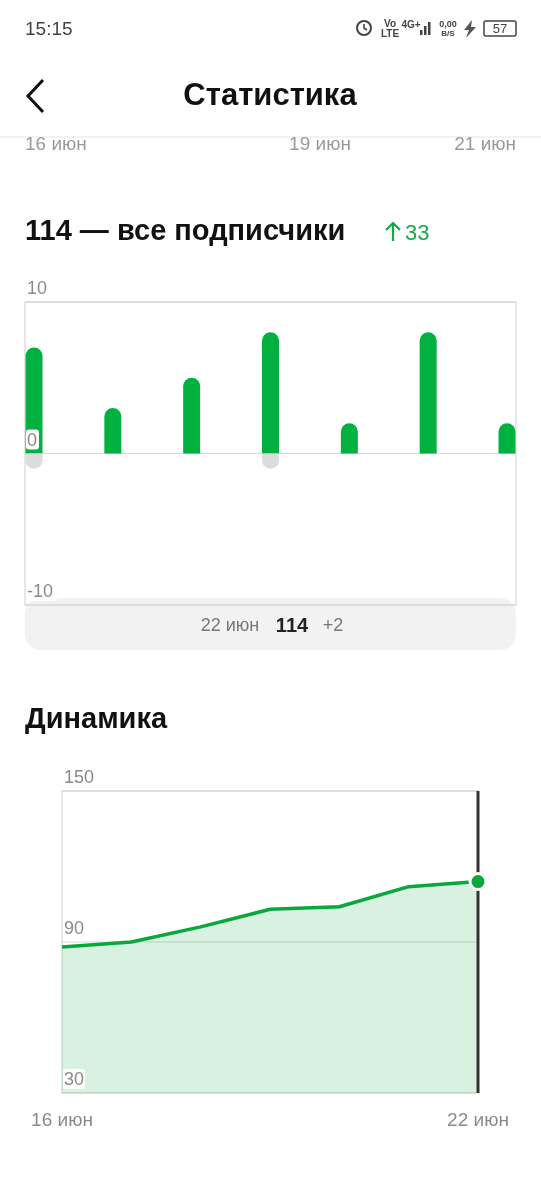 The image size is (541, 1200). What do you see at coordinates (56, 143) in the screenshot?
I see `text: 16 июн` at bounding box center [56, 143].